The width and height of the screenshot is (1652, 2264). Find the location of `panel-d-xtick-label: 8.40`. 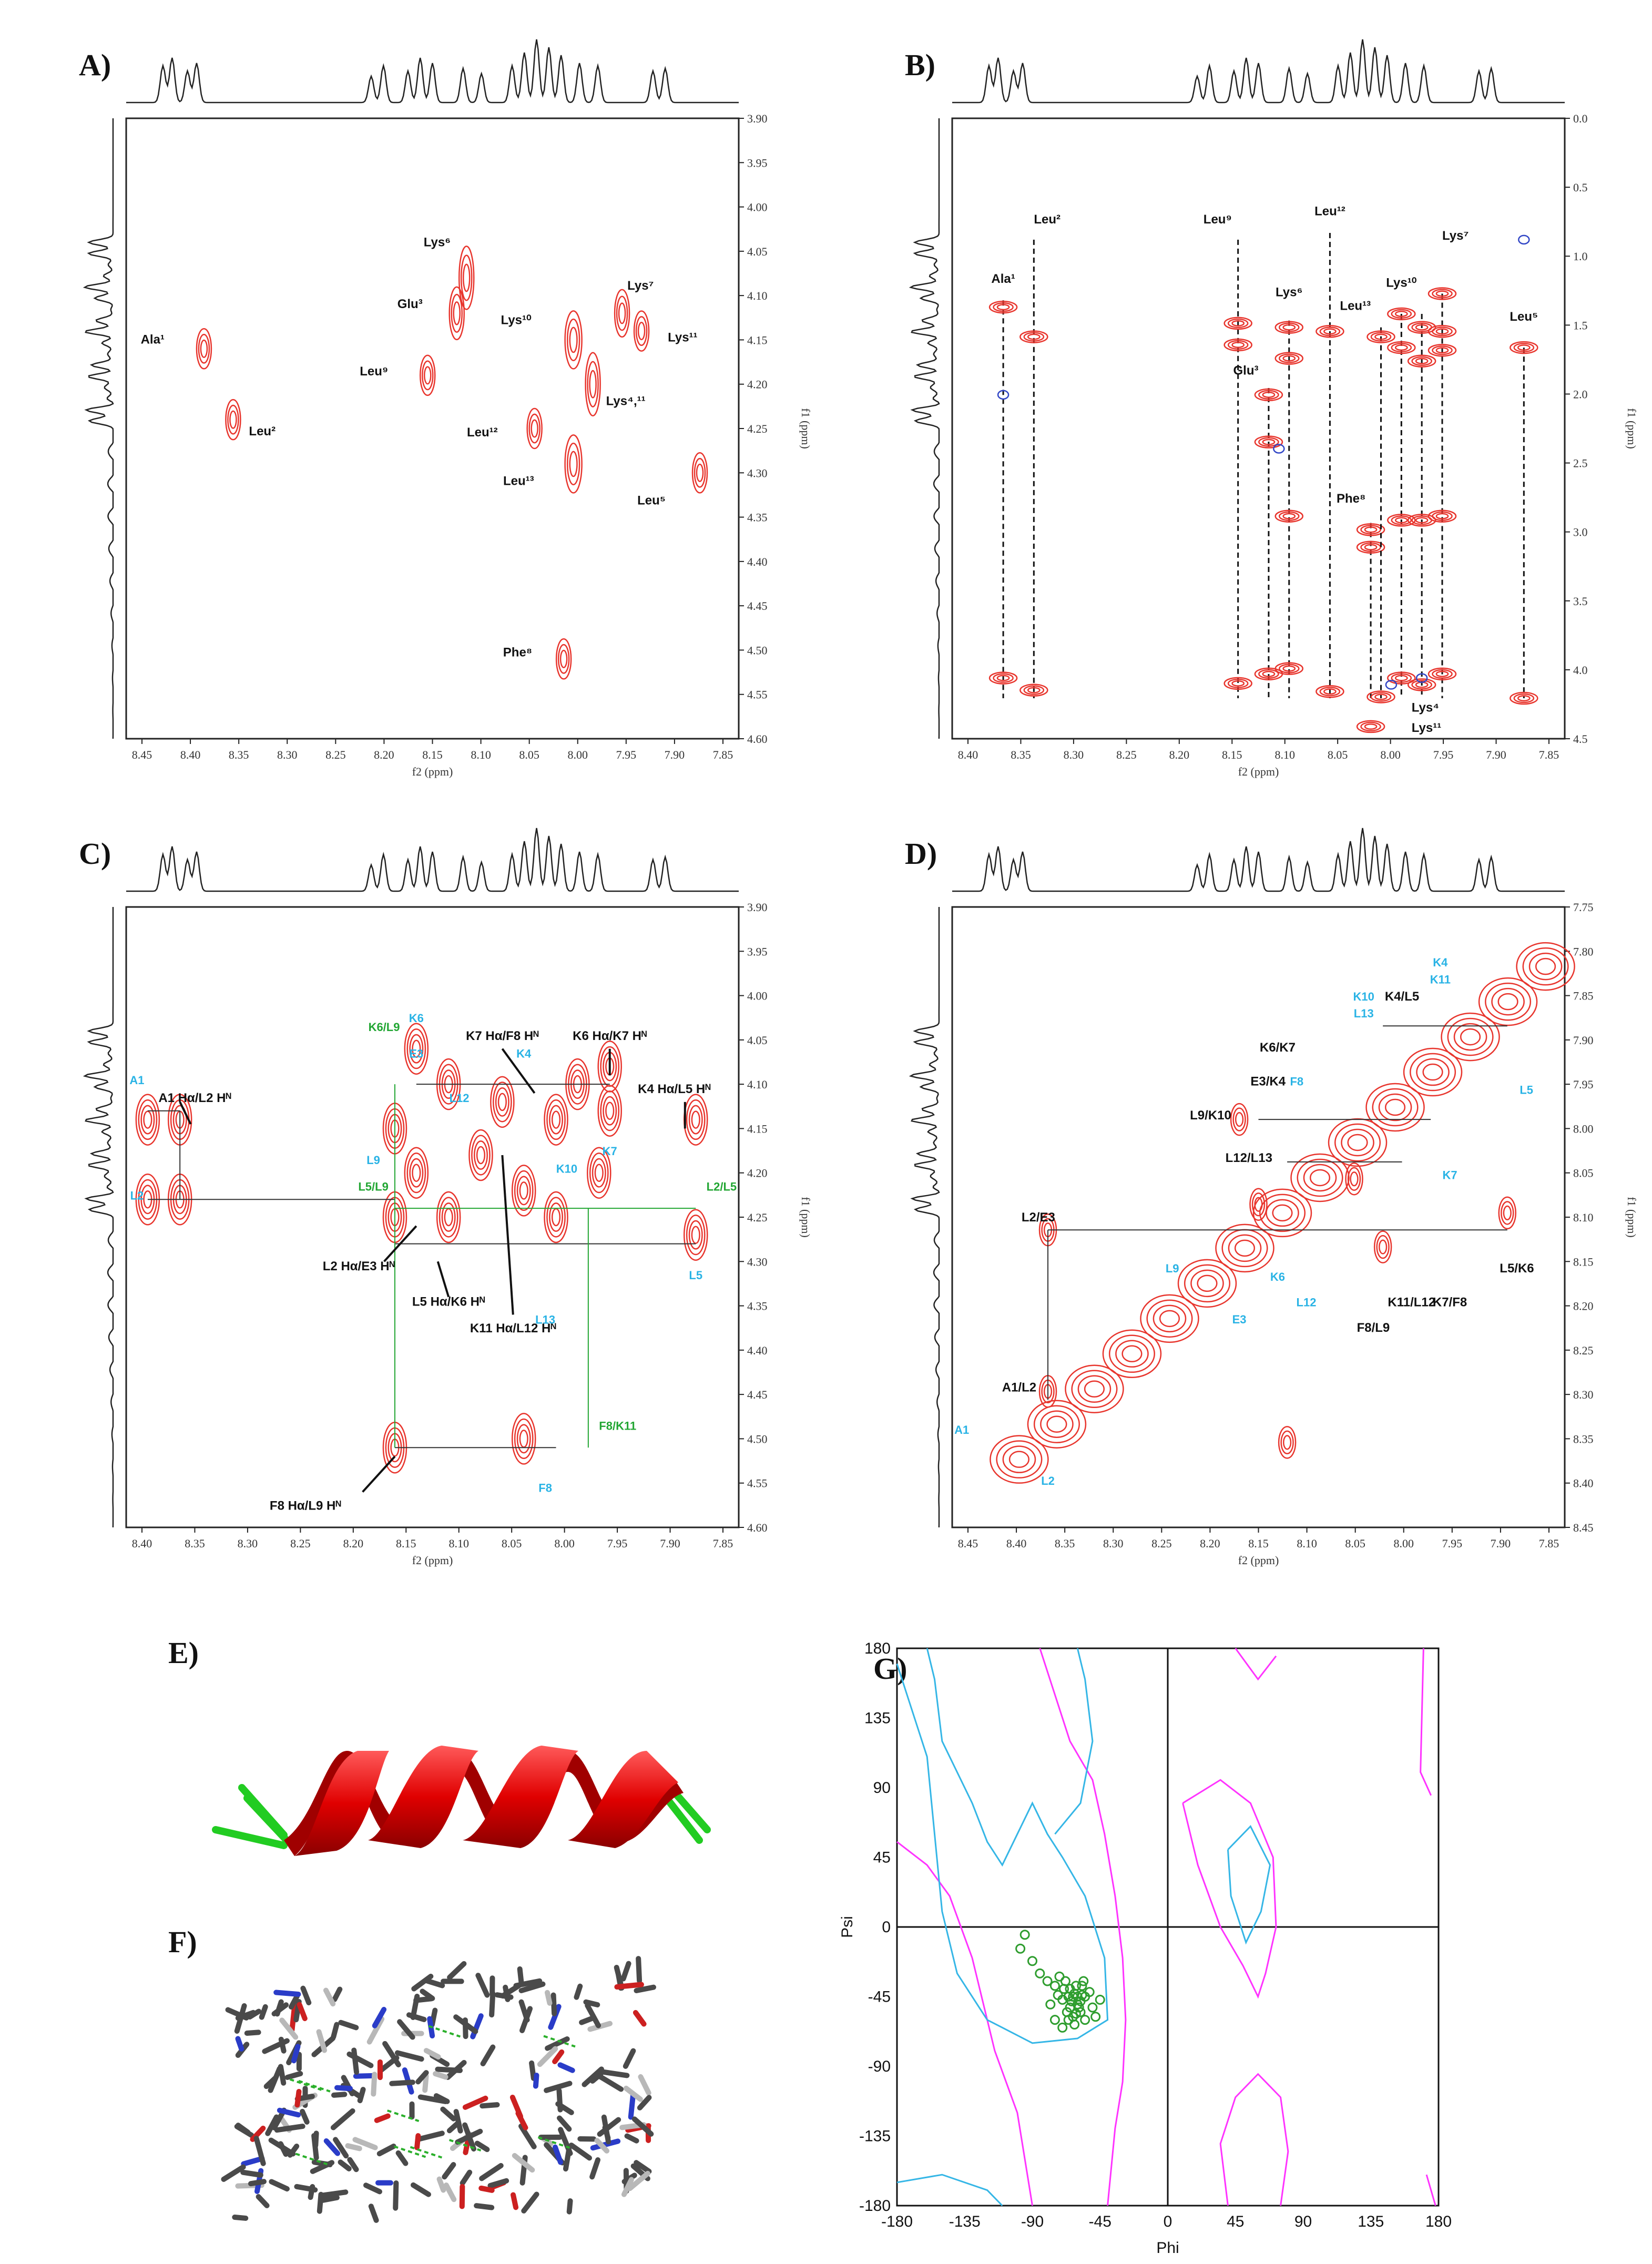

panel-d-xtick-label: 8.40 is located at coordinates (1016, 1543).